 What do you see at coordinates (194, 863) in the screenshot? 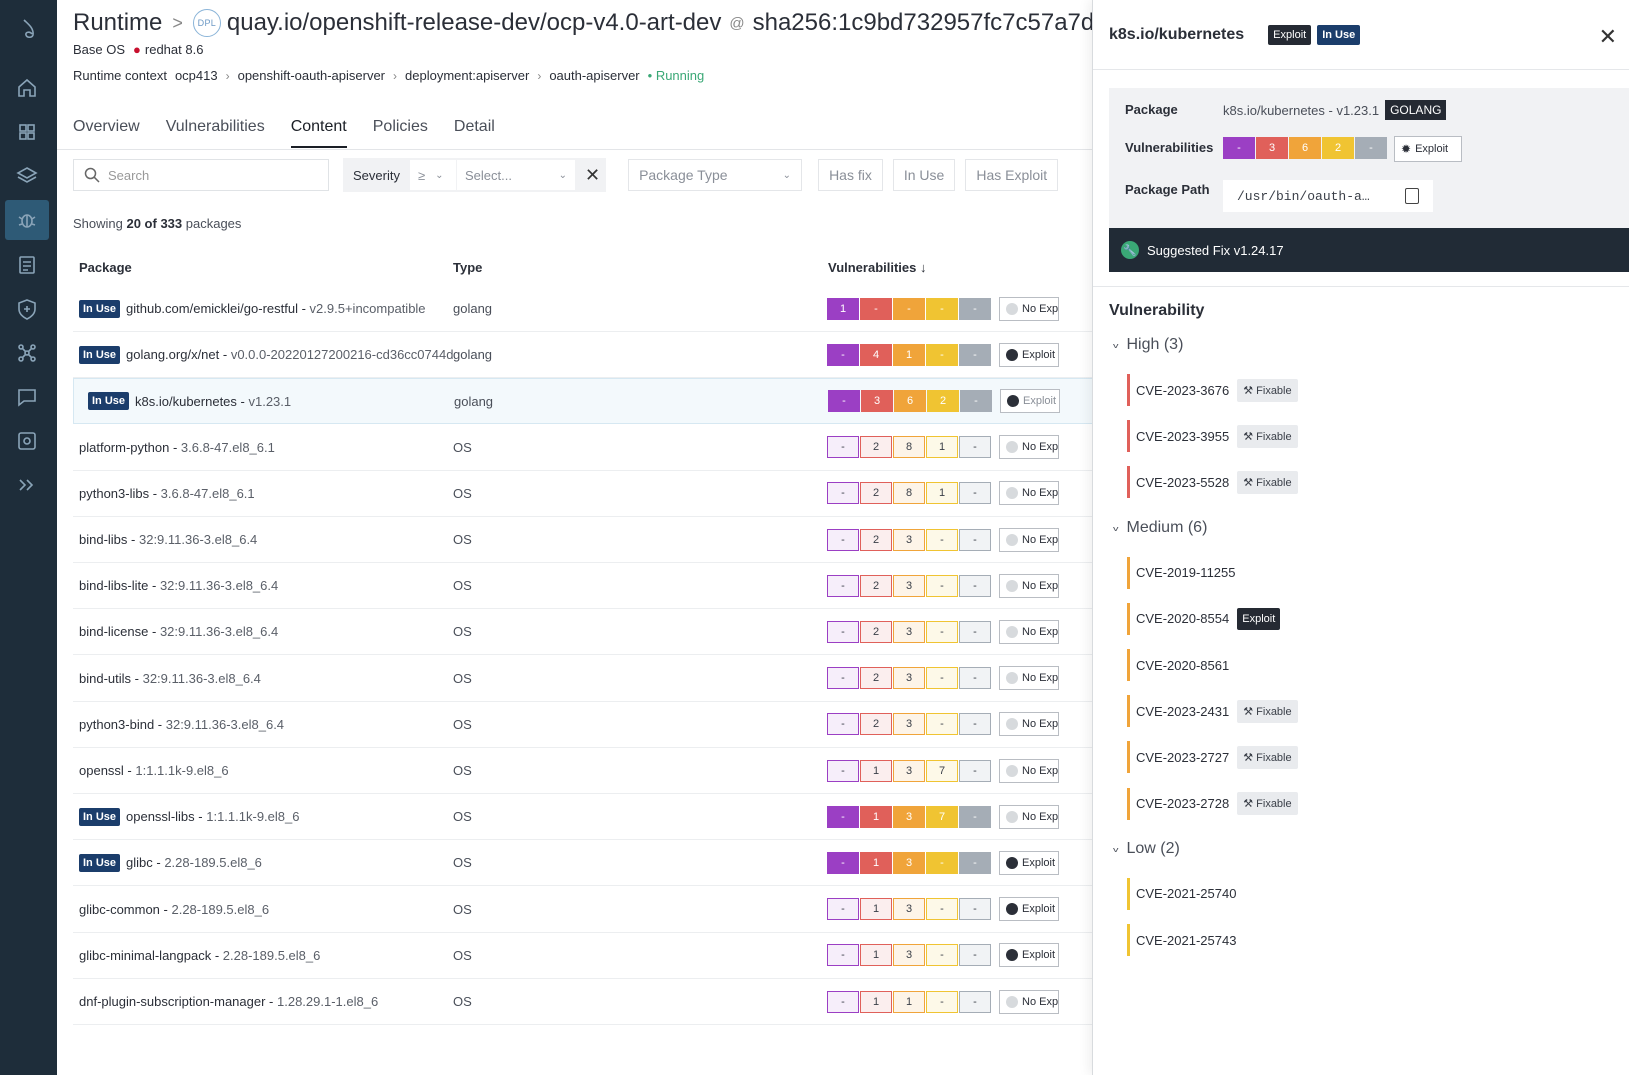
I see `package-name: glibc - 2.28-189.5.el8_6` at bounding box center [194, 863].